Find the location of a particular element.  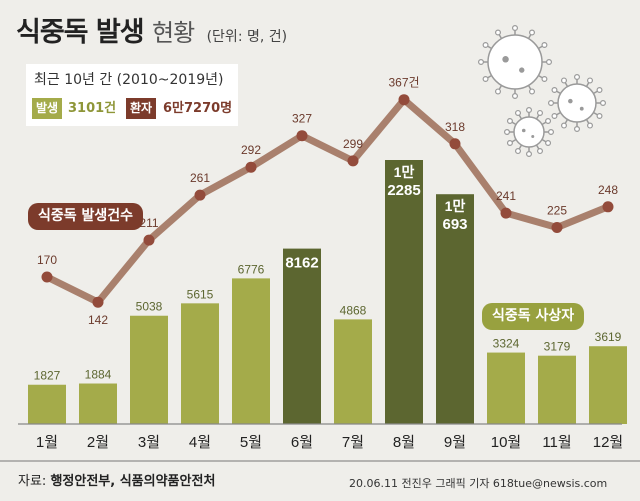

x-tick-label: 3월 is located at coordinates (149, 442).